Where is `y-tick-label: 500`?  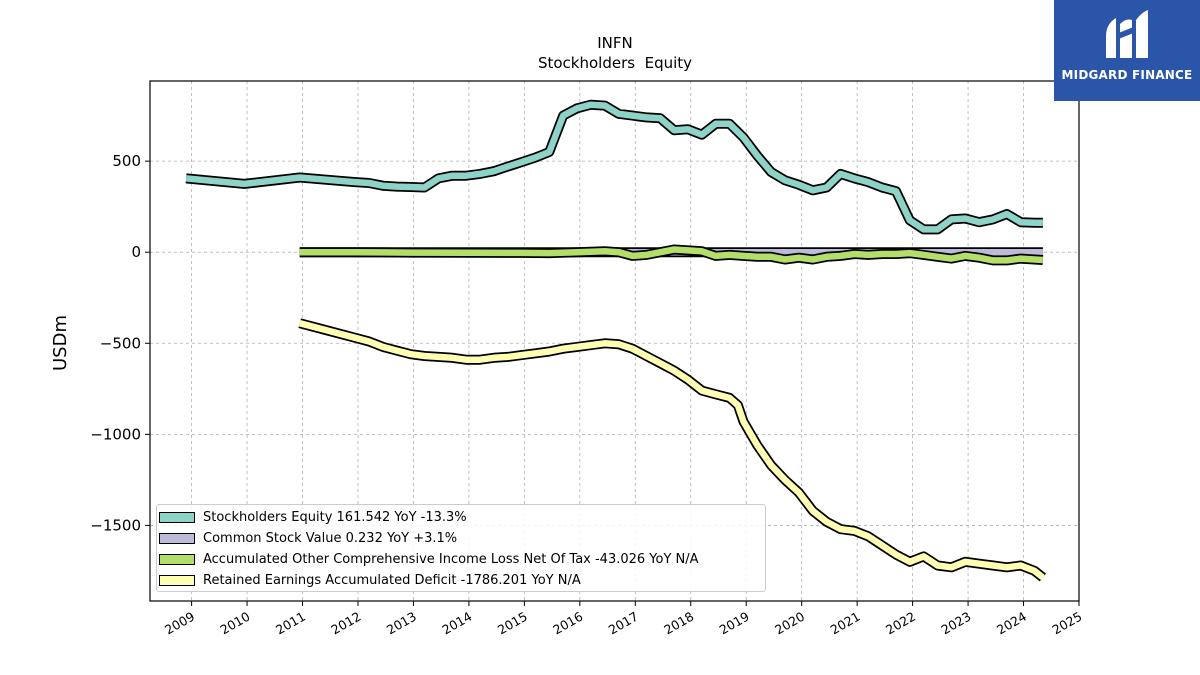 y-tick-label: 500 is located at coordinates (126, 161).